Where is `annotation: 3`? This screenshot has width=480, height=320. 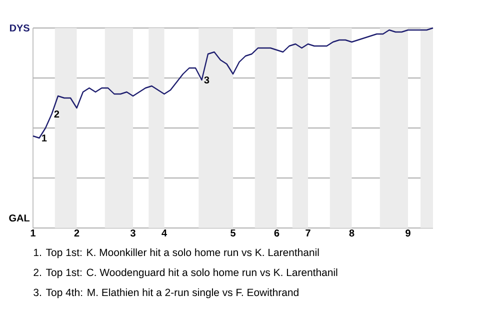
annotation: 3 is located at coordinates (207, 80).